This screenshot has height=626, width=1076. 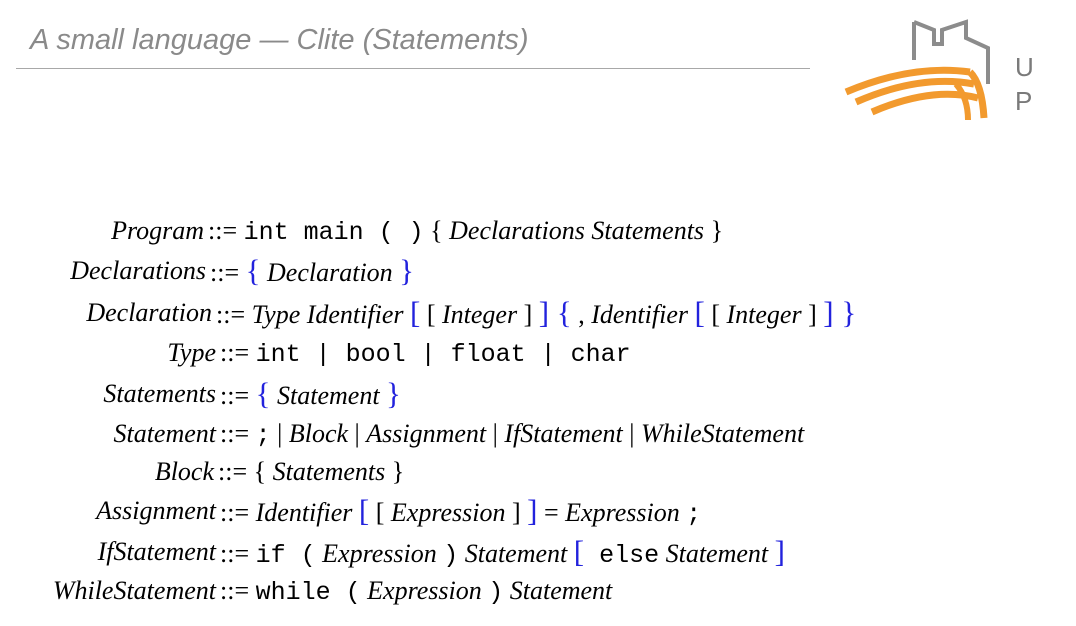 I want to click on rule-lhs: Program, so click(x=157, y=230).